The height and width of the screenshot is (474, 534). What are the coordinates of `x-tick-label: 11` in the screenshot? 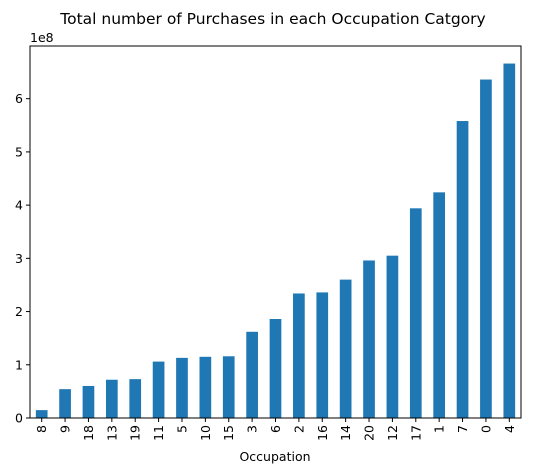 It's located at (158, 433).